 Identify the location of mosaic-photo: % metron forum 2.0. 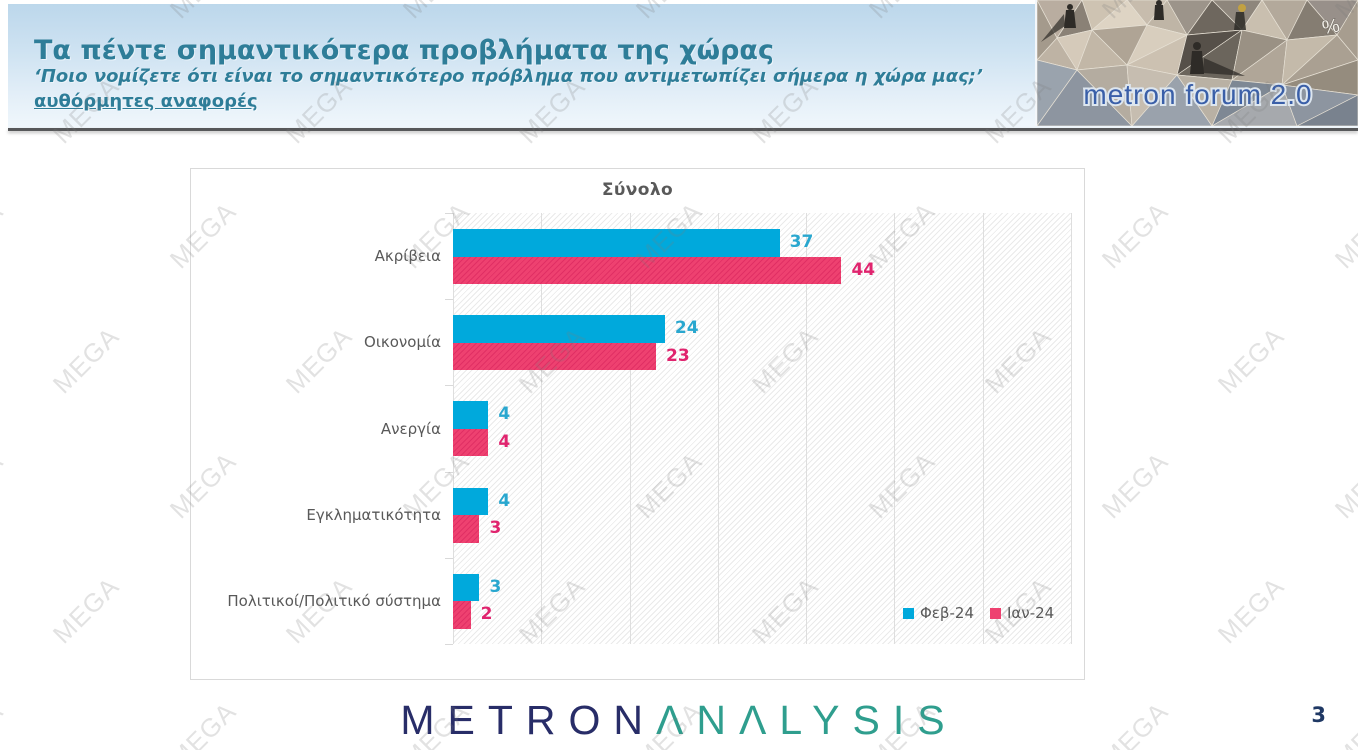
(1197, 63).